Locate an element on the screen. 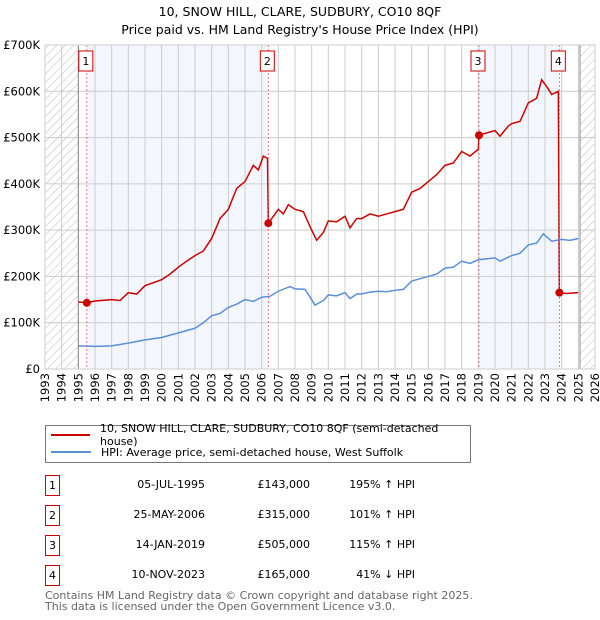 The image size is (600, 620). sale-hpi-diff: 195% ↑ HPI is located at coordinates (382, 484).